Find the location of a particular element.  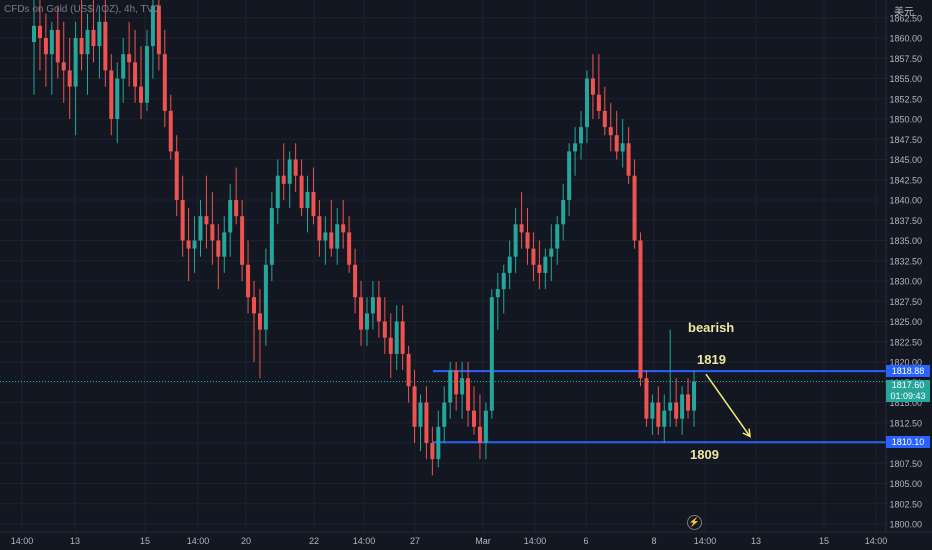

price-tick-label: 1842.50 is located at coordinates (905, 180).